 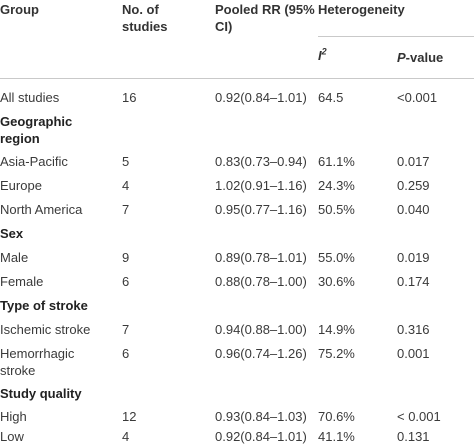 What do you see at coordinates (261, 161) in the screenshot?
I see `row-asia-rr: 0.83(0.73–0.94)` at bounding box center [261, 161].